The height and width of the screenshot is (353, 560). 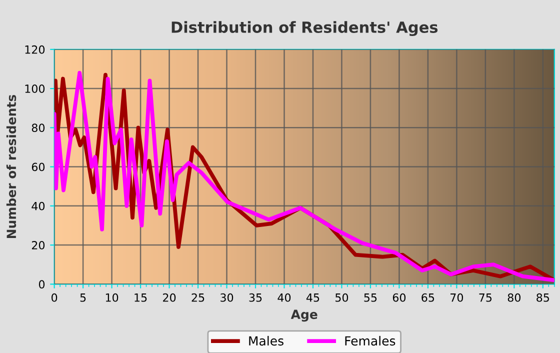 I want to click on legend-label: Males, so click(x=266, y=341).